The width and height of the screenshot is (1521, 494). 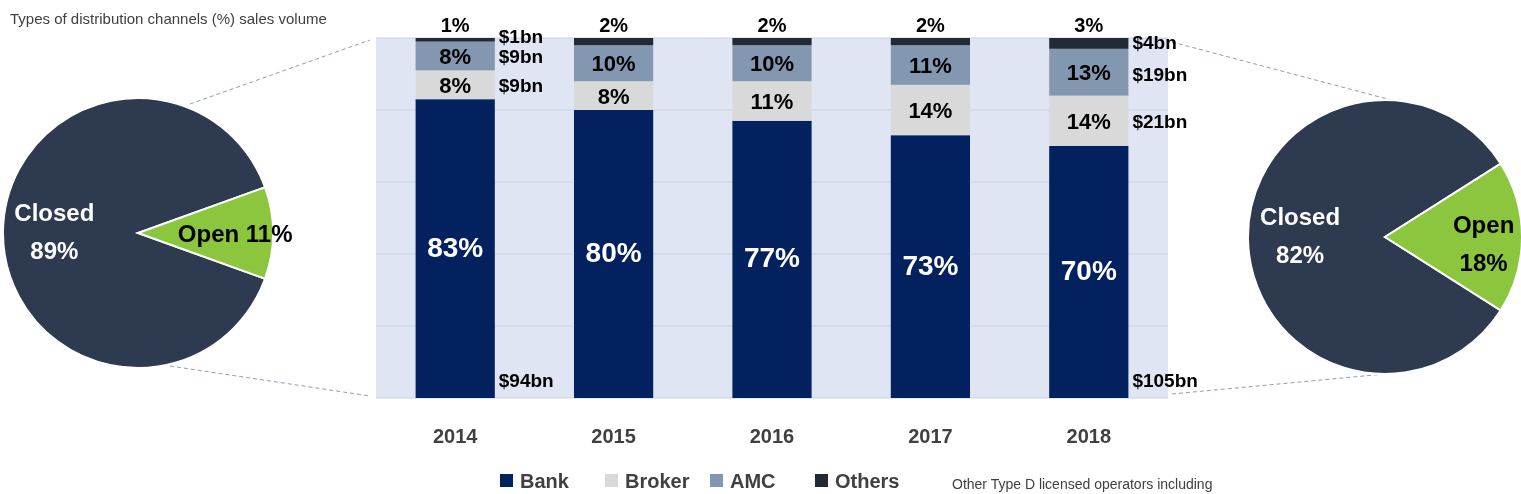 I want to click on annotation: $94bn, so click(x=526, y=380).